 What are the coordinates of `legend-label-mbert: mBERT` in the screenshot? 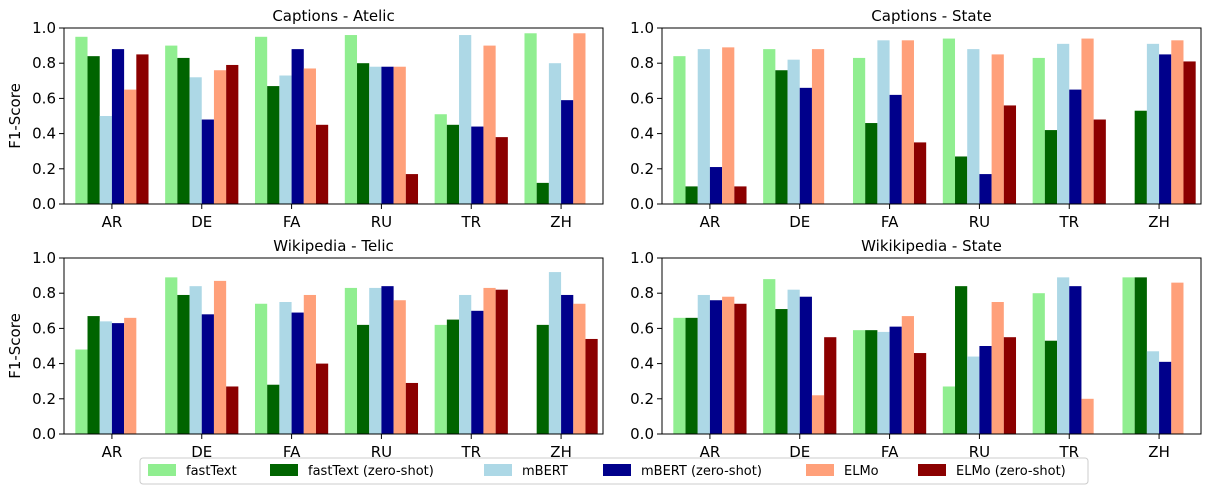 It's located at (545, 471).